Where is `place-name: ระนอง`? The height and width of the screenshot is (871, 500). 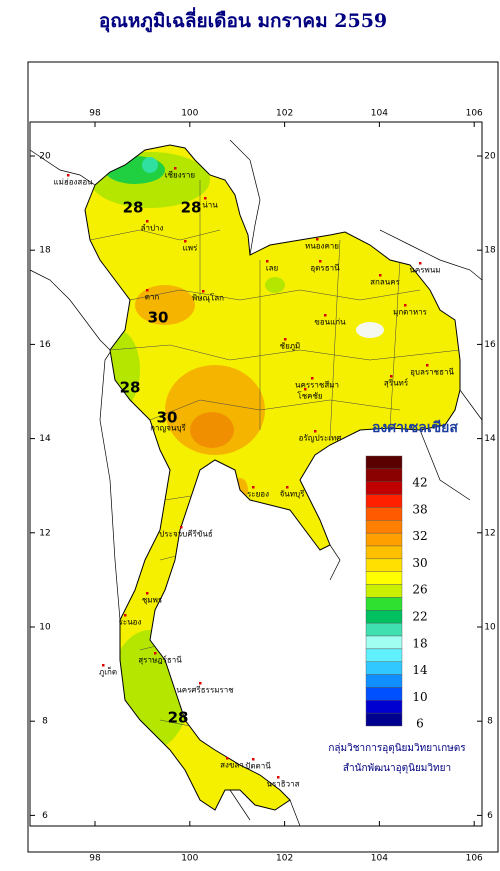 place-name: ระนอง is located at coordinates (130, 622).